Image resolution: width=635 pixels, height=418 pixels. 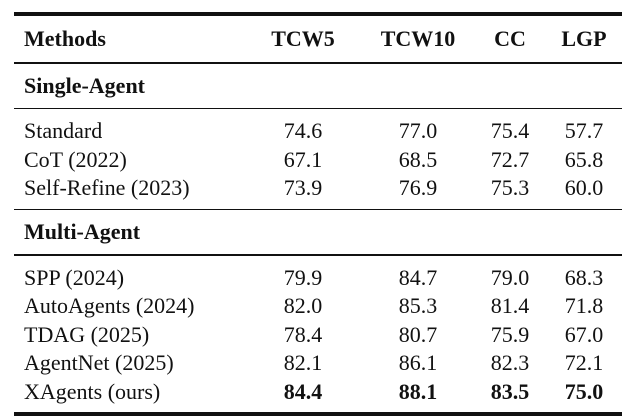 I want to click on header-tcw5: TCW5, so click(x=303, y=38).